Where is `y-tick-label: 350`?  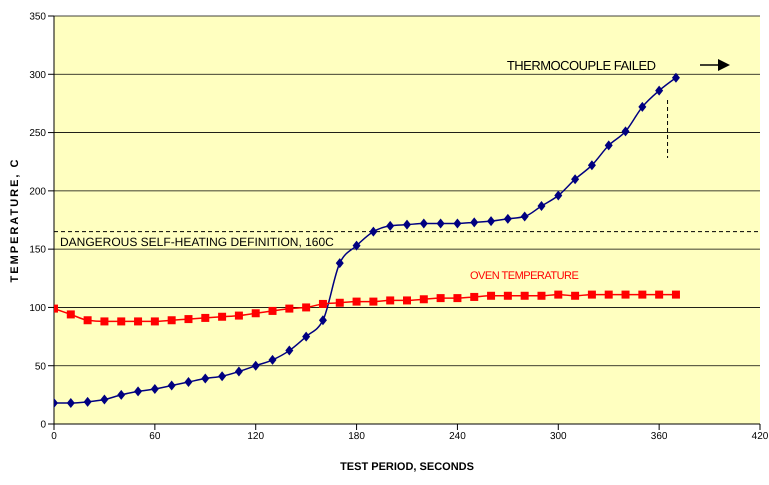
y-tick-label: 350 is located at coordinates (37, 17).